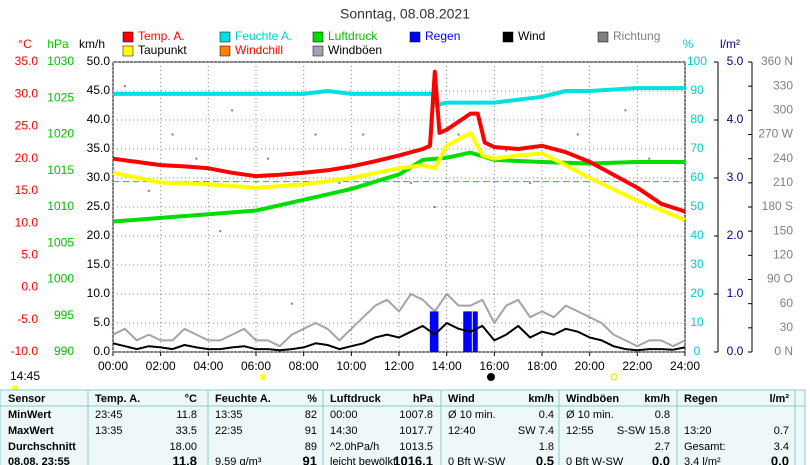 This screenshot has height=465, width=810. What do you see at coordinates (113, 366) in the screenshot?
I see `x-tick-label: 00:00` at bounding box center [113, 366].